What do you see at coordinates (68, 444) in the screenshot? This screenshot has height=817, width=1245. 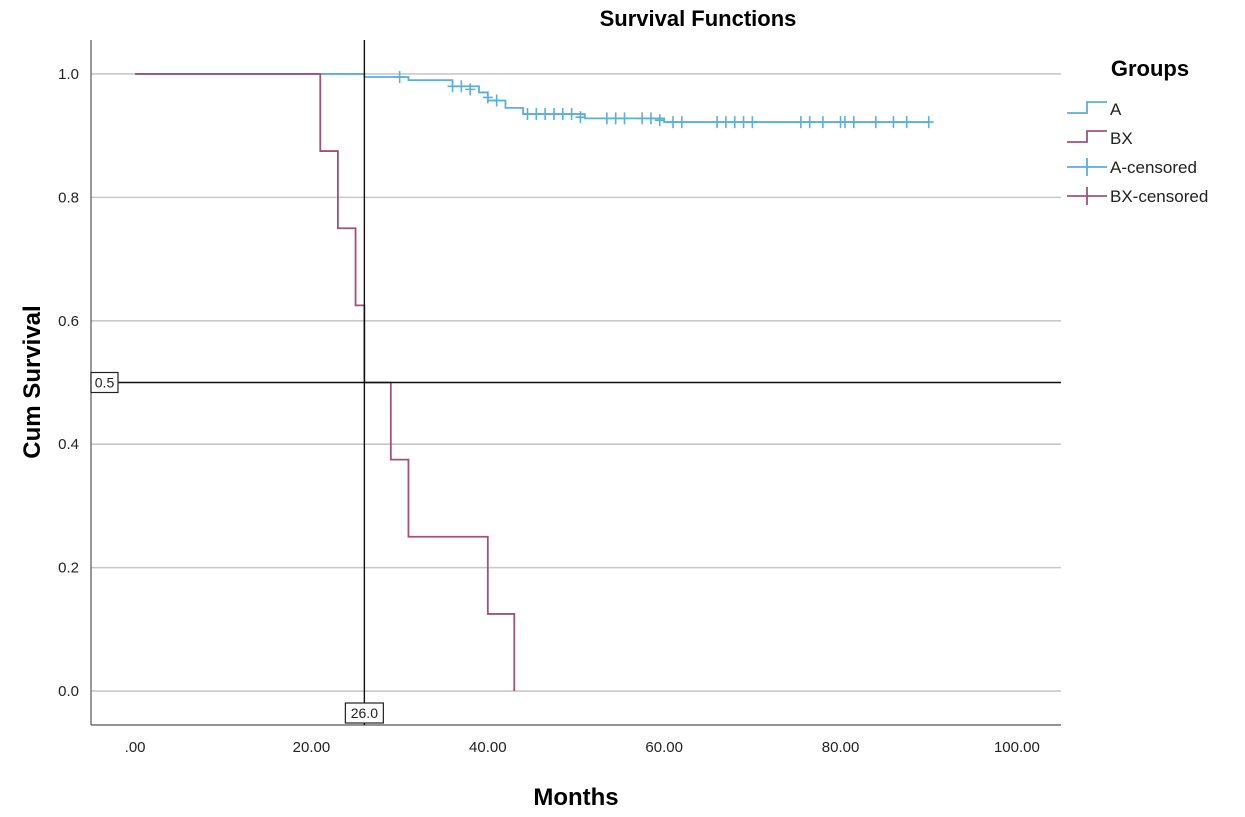 I see `y-tick-label-2: 0.4` at bounding box center [68, 444].